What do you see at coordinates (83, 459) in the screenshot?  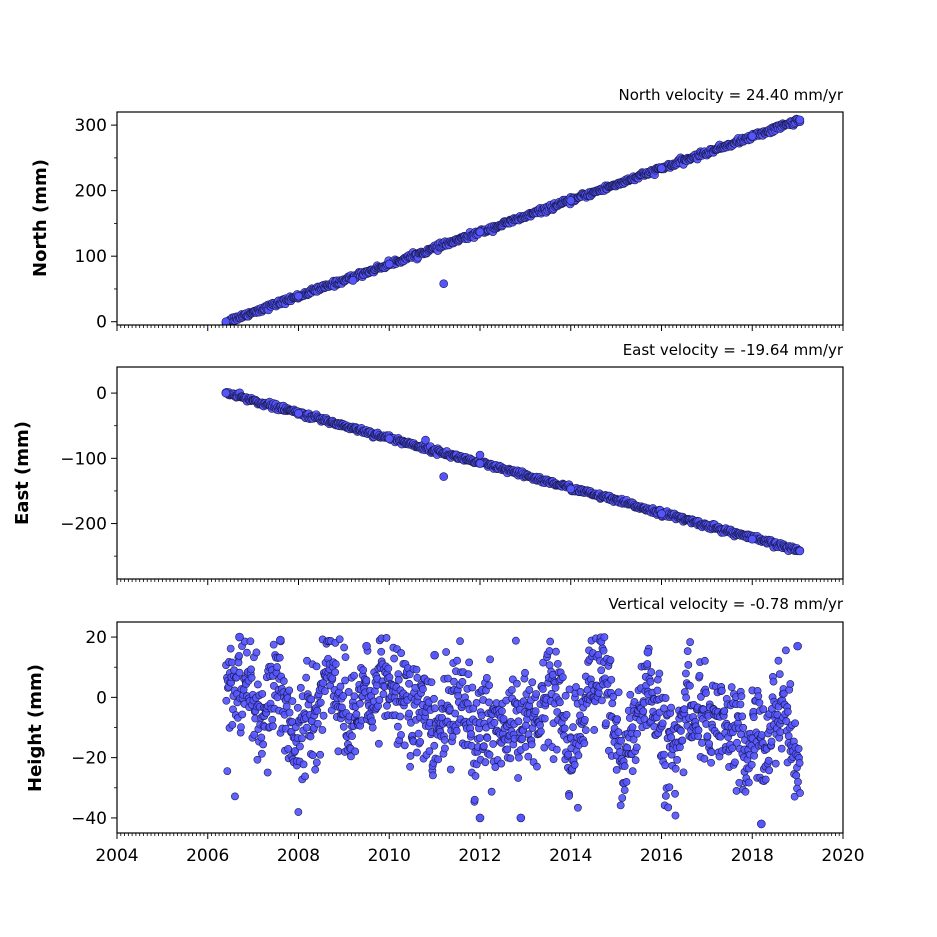 I see `y-tick-label: −100` at bounding box center [83, 459].